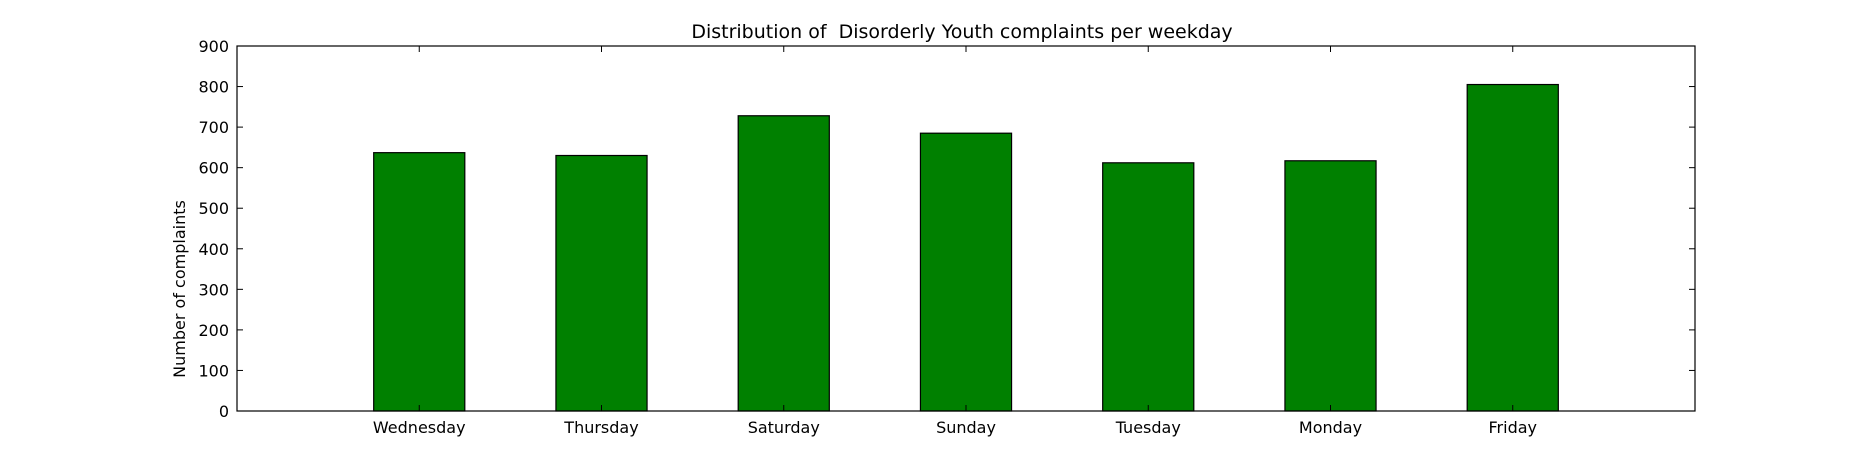  I want to click on y-tick-label: 800, so click(213, 87).